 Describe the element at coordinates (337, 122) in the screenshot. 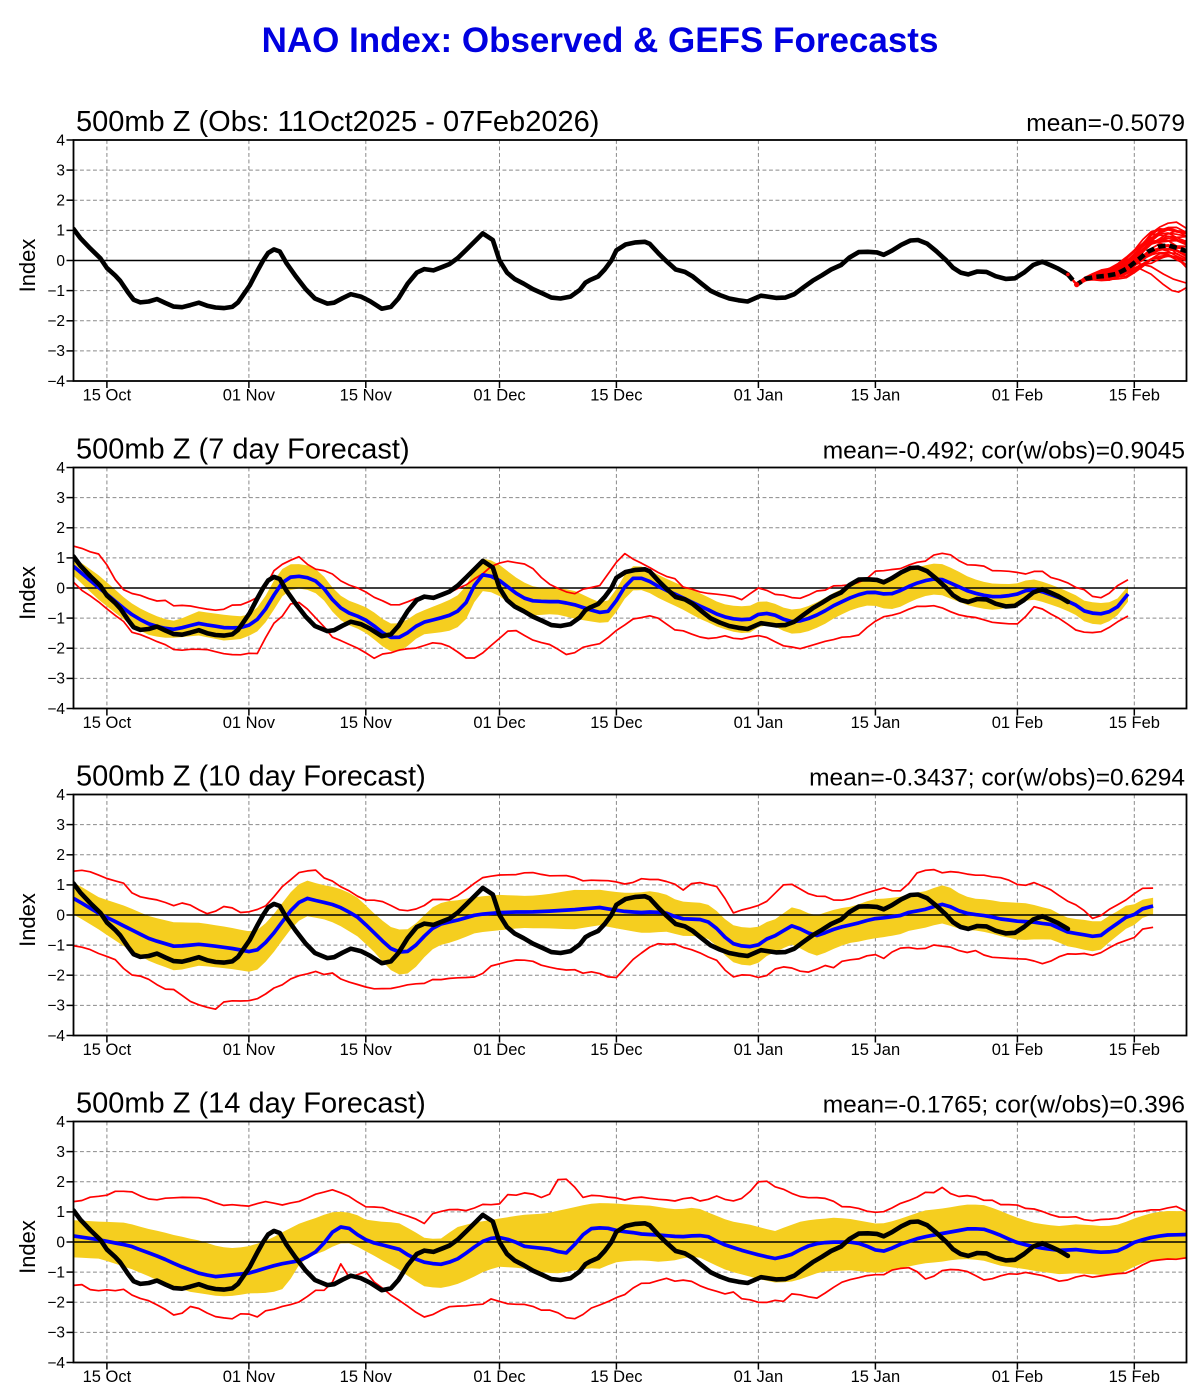

I see `svg-text:500mb Z (Obs: 11Oct2025 - 07Fe: 500mb Z (Obs: 11Oct2025 - 07Feb2026)` at that location.